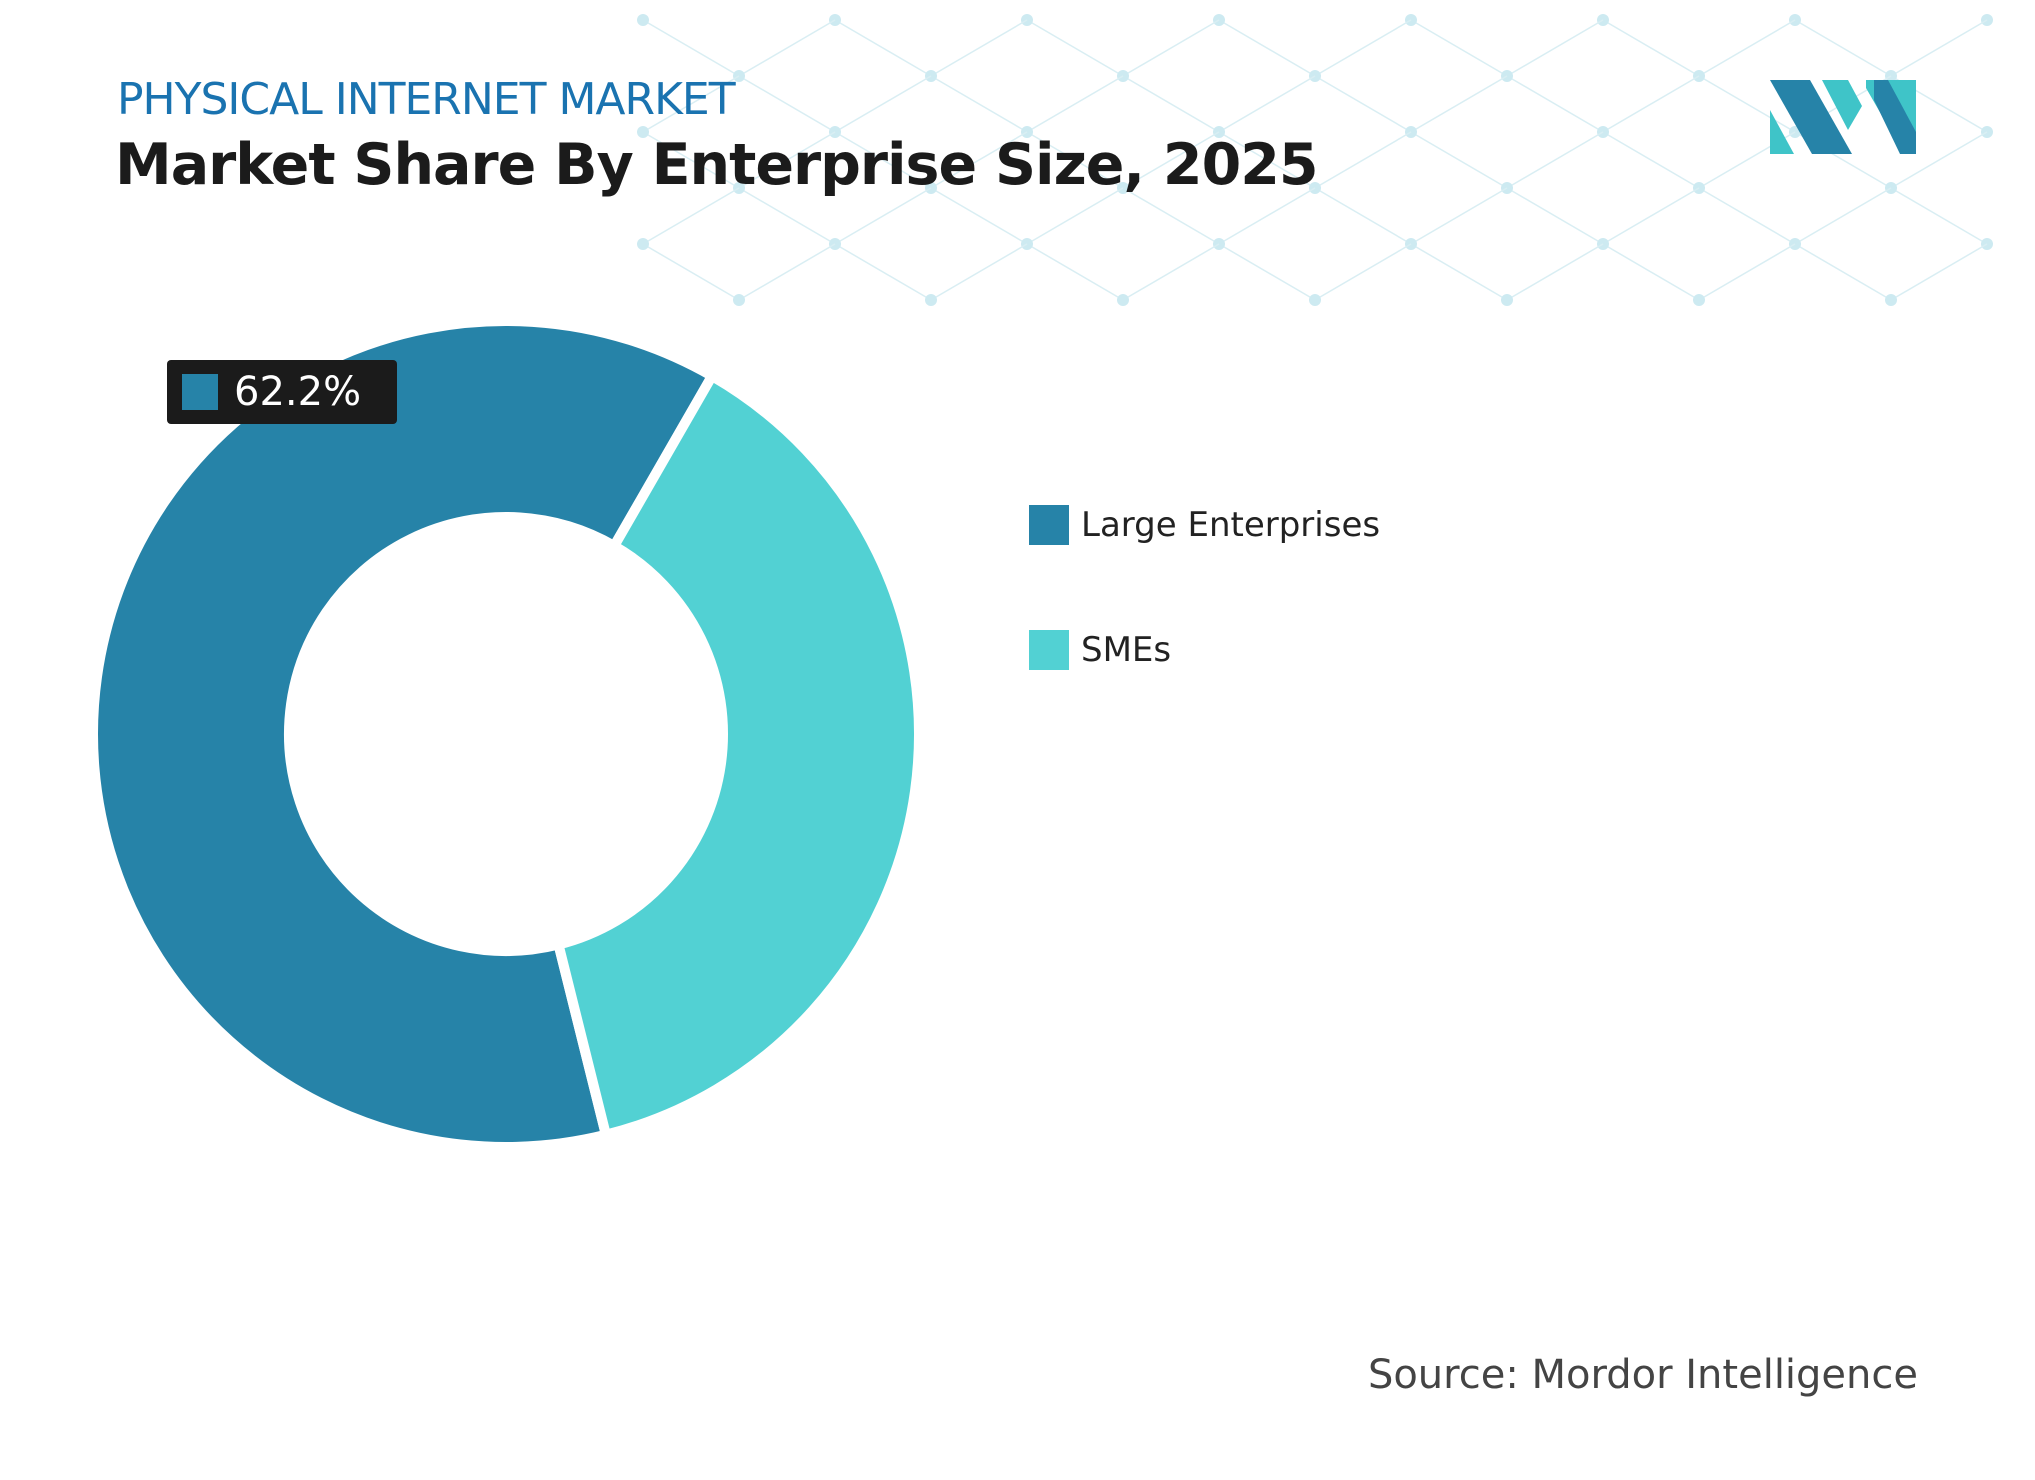 The width and height of the screenshot is (2035, 1480). I want to click on legend-label: Large Enterprises, so click(1231, 525).